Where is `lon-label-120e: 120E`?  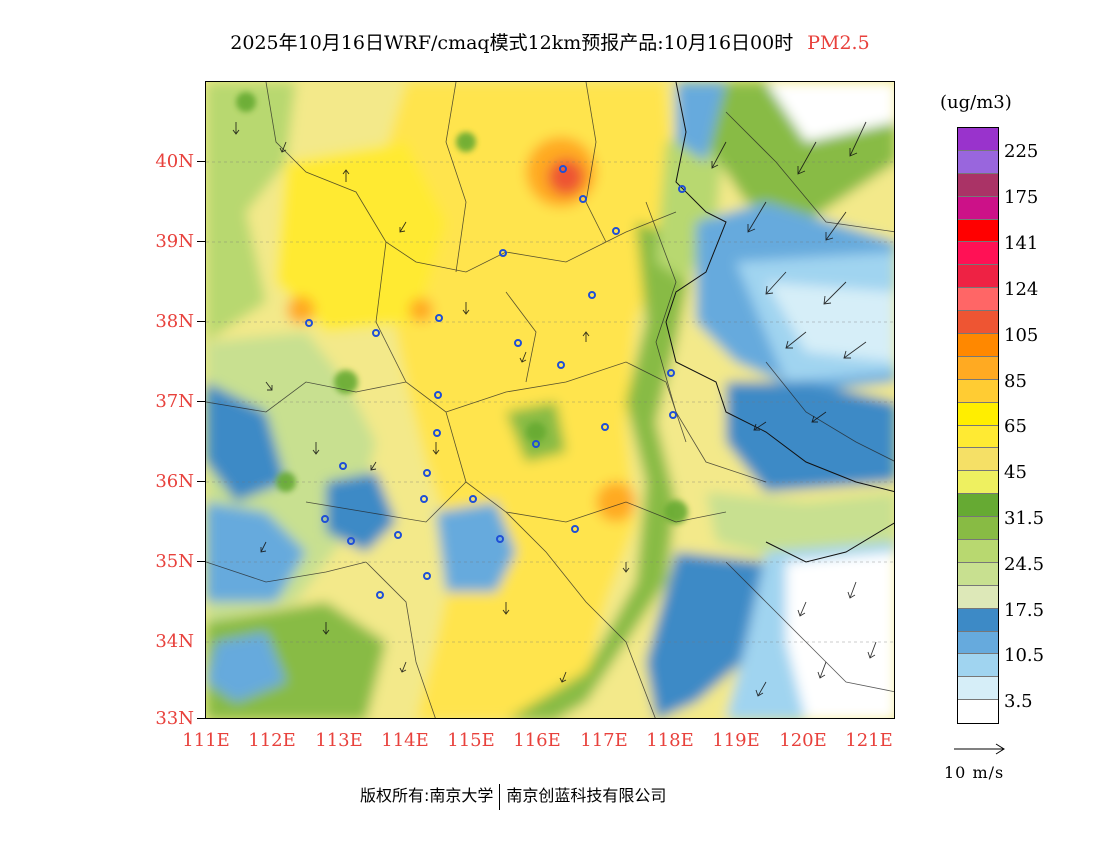 lon-label-120e: 120E is located at coordinates (803, 740).